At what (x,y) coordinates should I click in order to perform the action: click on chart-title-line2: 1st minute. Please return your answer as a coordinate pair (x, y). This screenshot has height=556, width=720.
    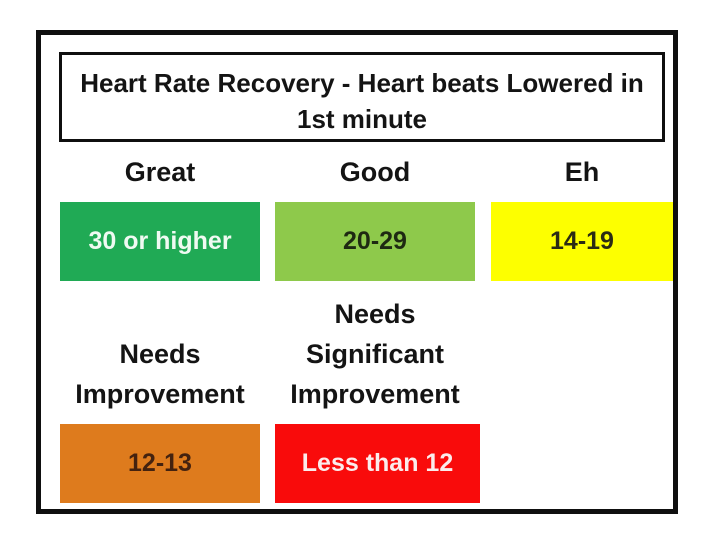
    Looking at the image, I should click on (362, 119).